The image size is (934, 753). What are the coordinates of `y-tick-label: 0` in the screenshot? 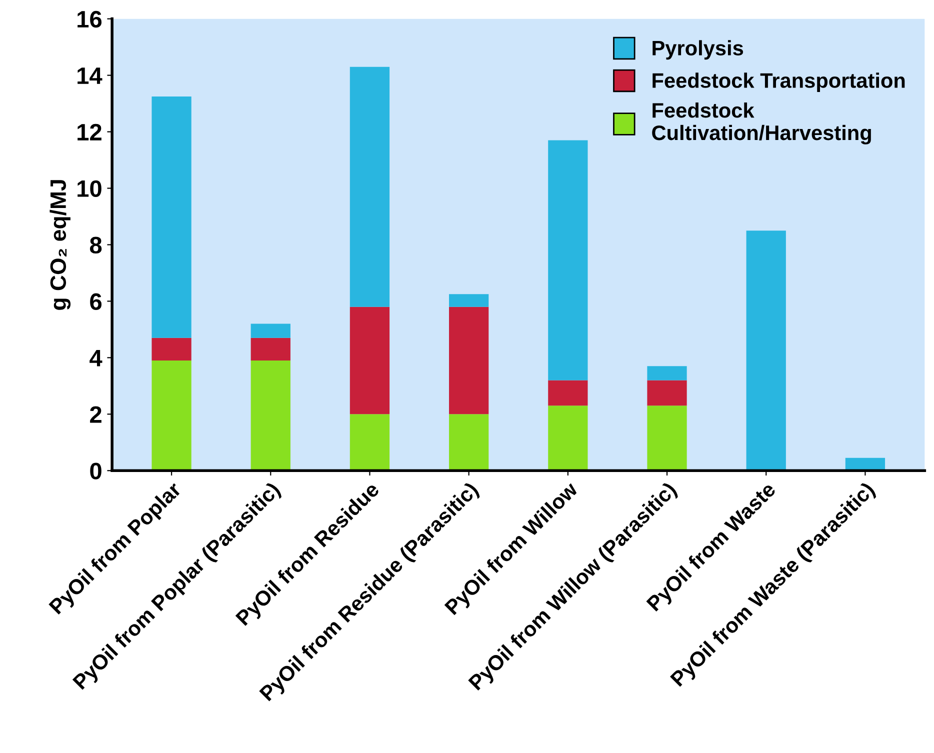 It's located at (96, 471).